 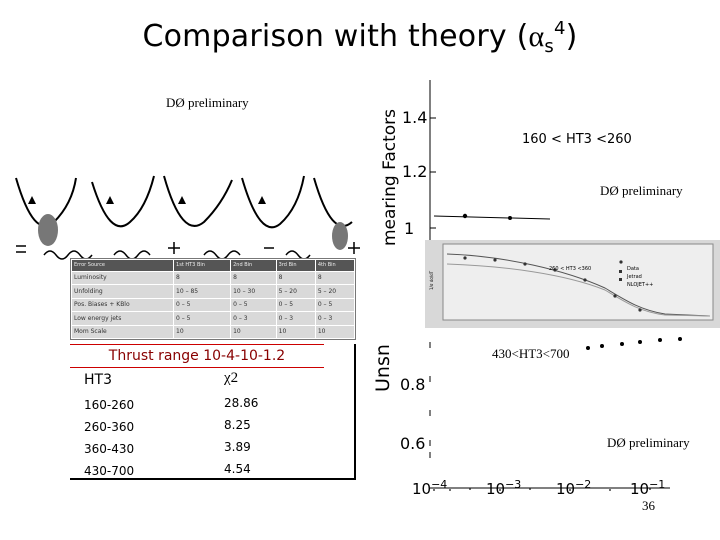 I want to click on inset-curve-nlojet, so click(x=578, y=290).